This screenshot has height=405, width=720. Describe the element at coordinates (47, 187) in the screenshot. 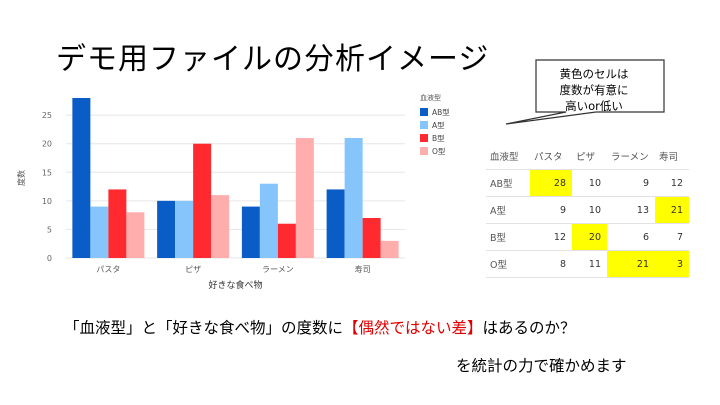

I see `y-tick-labels: 0 5 10 15 20 25` at that location.